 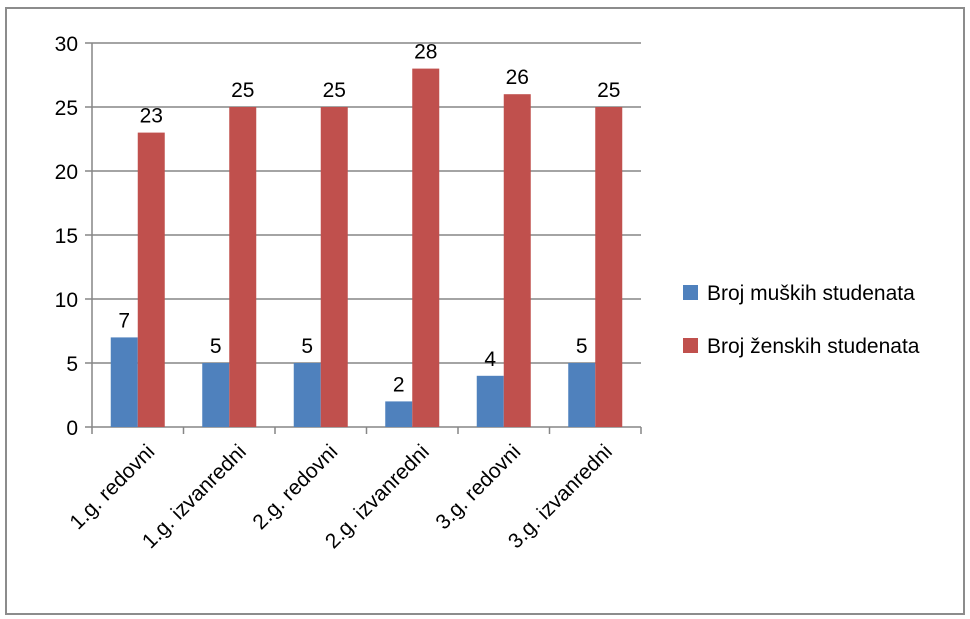 What do you see at coordinates (112, 487) in the screenshot?
I see `x-category-label: 1.g. redovni` at bounding box center [112, 487].